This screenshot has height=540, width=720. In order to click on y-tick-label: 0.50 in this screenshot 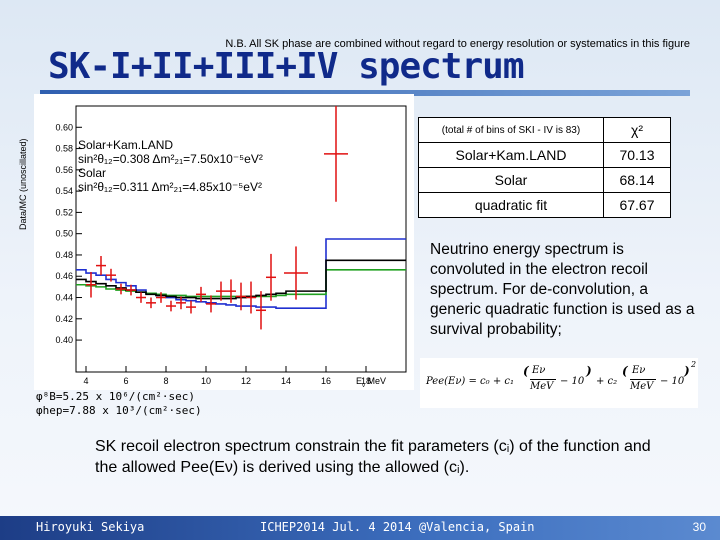, I will do `click(64, 234)`.